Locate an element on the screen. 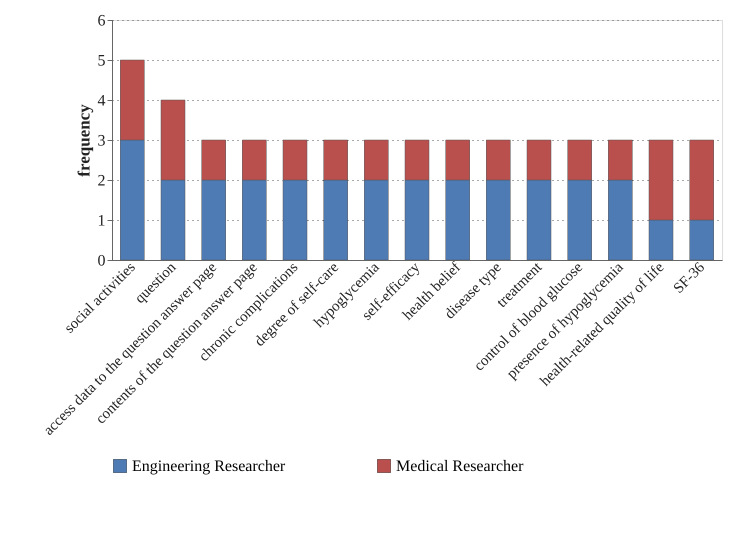 This screenshot has height=559, width=748. y-axis-title: frequency is located at coordinates (84, 140).